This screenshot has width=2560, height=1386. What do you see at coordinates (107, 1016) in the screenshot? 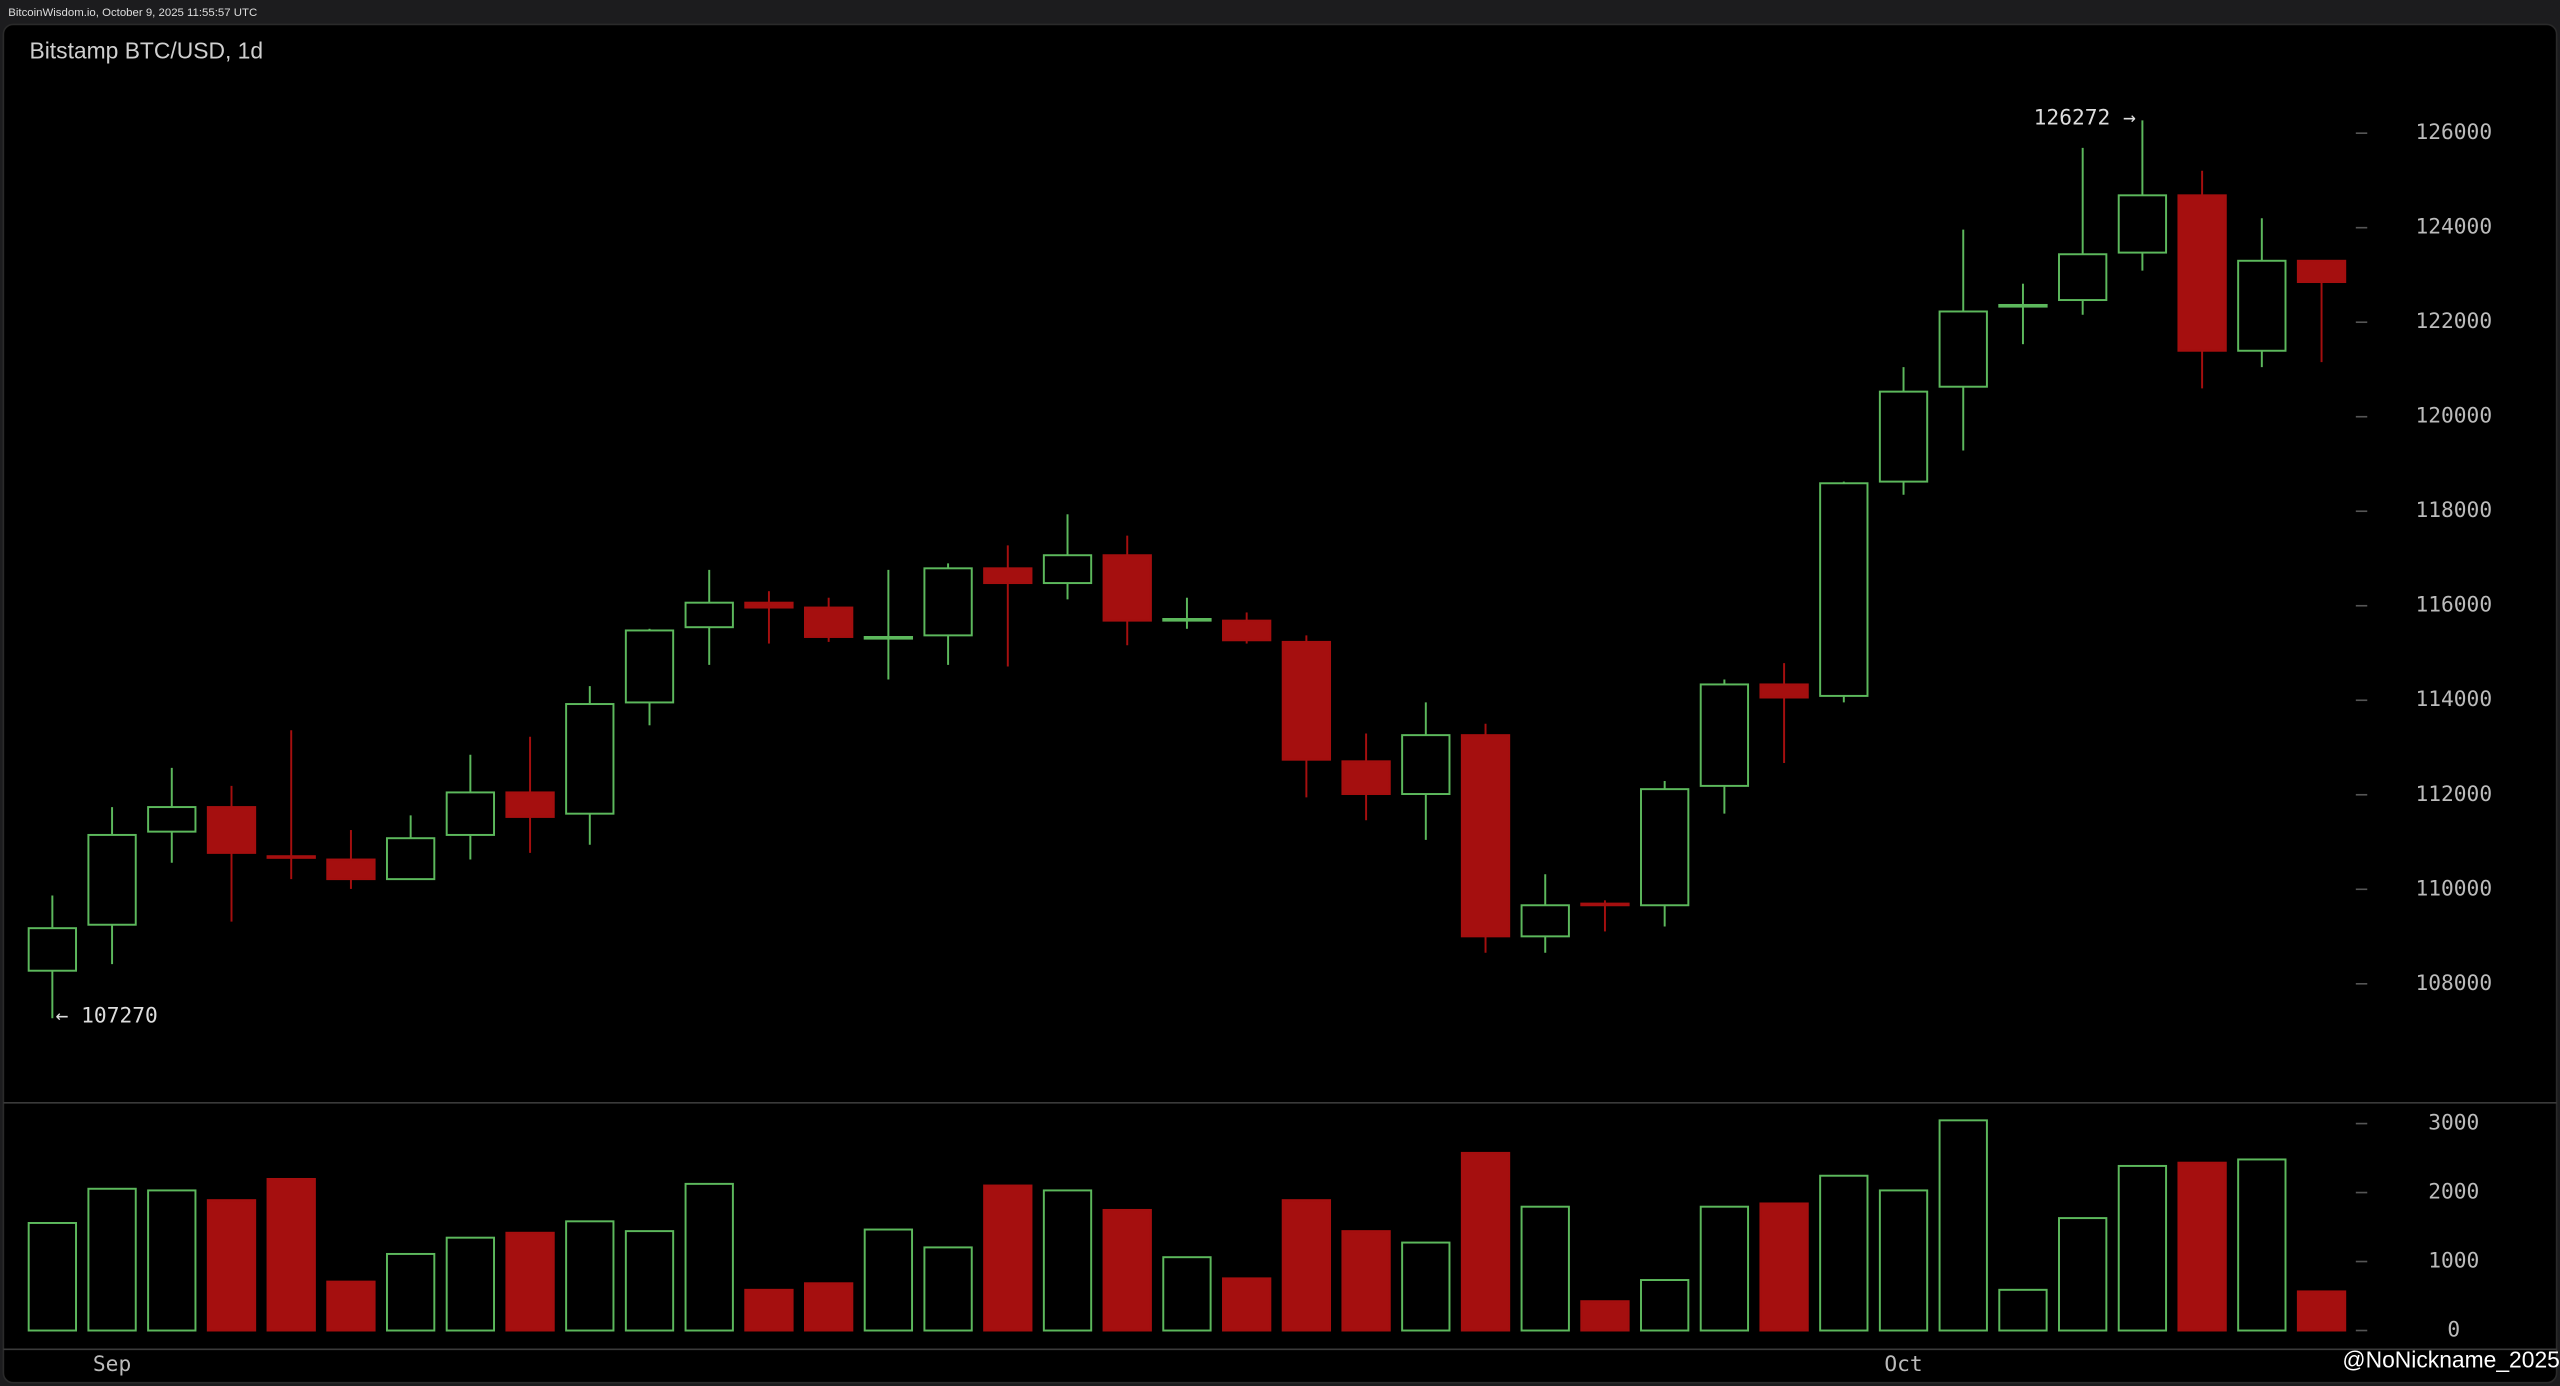
I see `low-annotation: ← 107270` at bounding box center [107, 1016].